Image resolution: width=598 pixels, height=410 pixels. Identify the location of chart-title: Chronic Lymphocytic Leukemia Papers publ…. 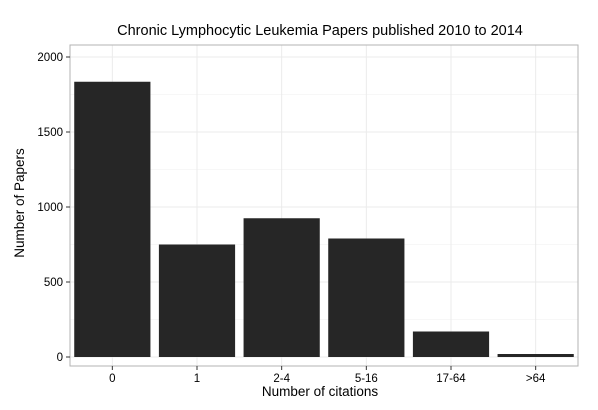
(320, 31).